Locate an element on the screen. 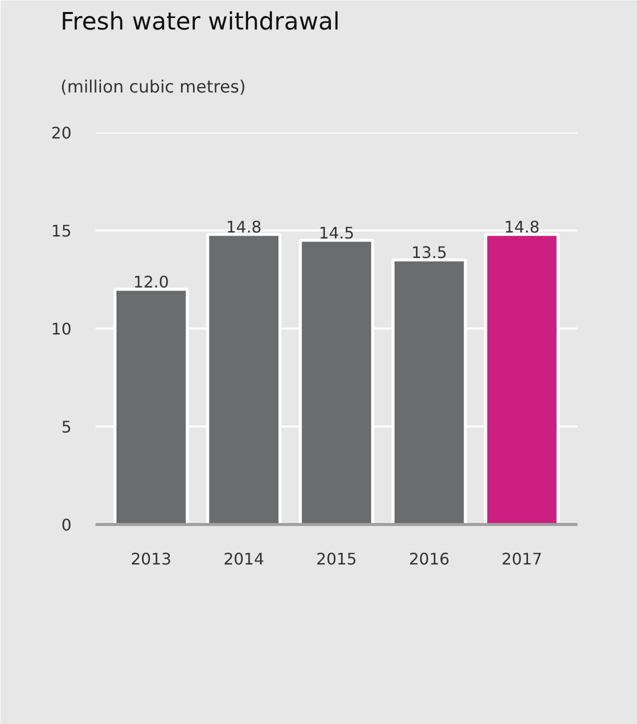  data-label: 14.5 is located at coordinates (336, 232).